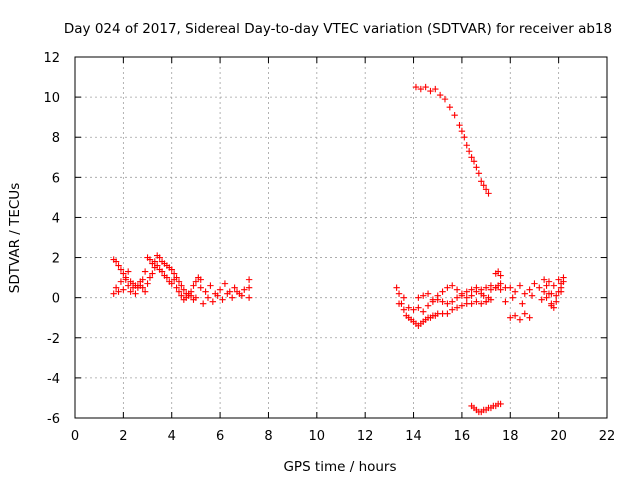 The image size is (640, 480). I want to click on x-tick-label: 2, so click(123, 436).